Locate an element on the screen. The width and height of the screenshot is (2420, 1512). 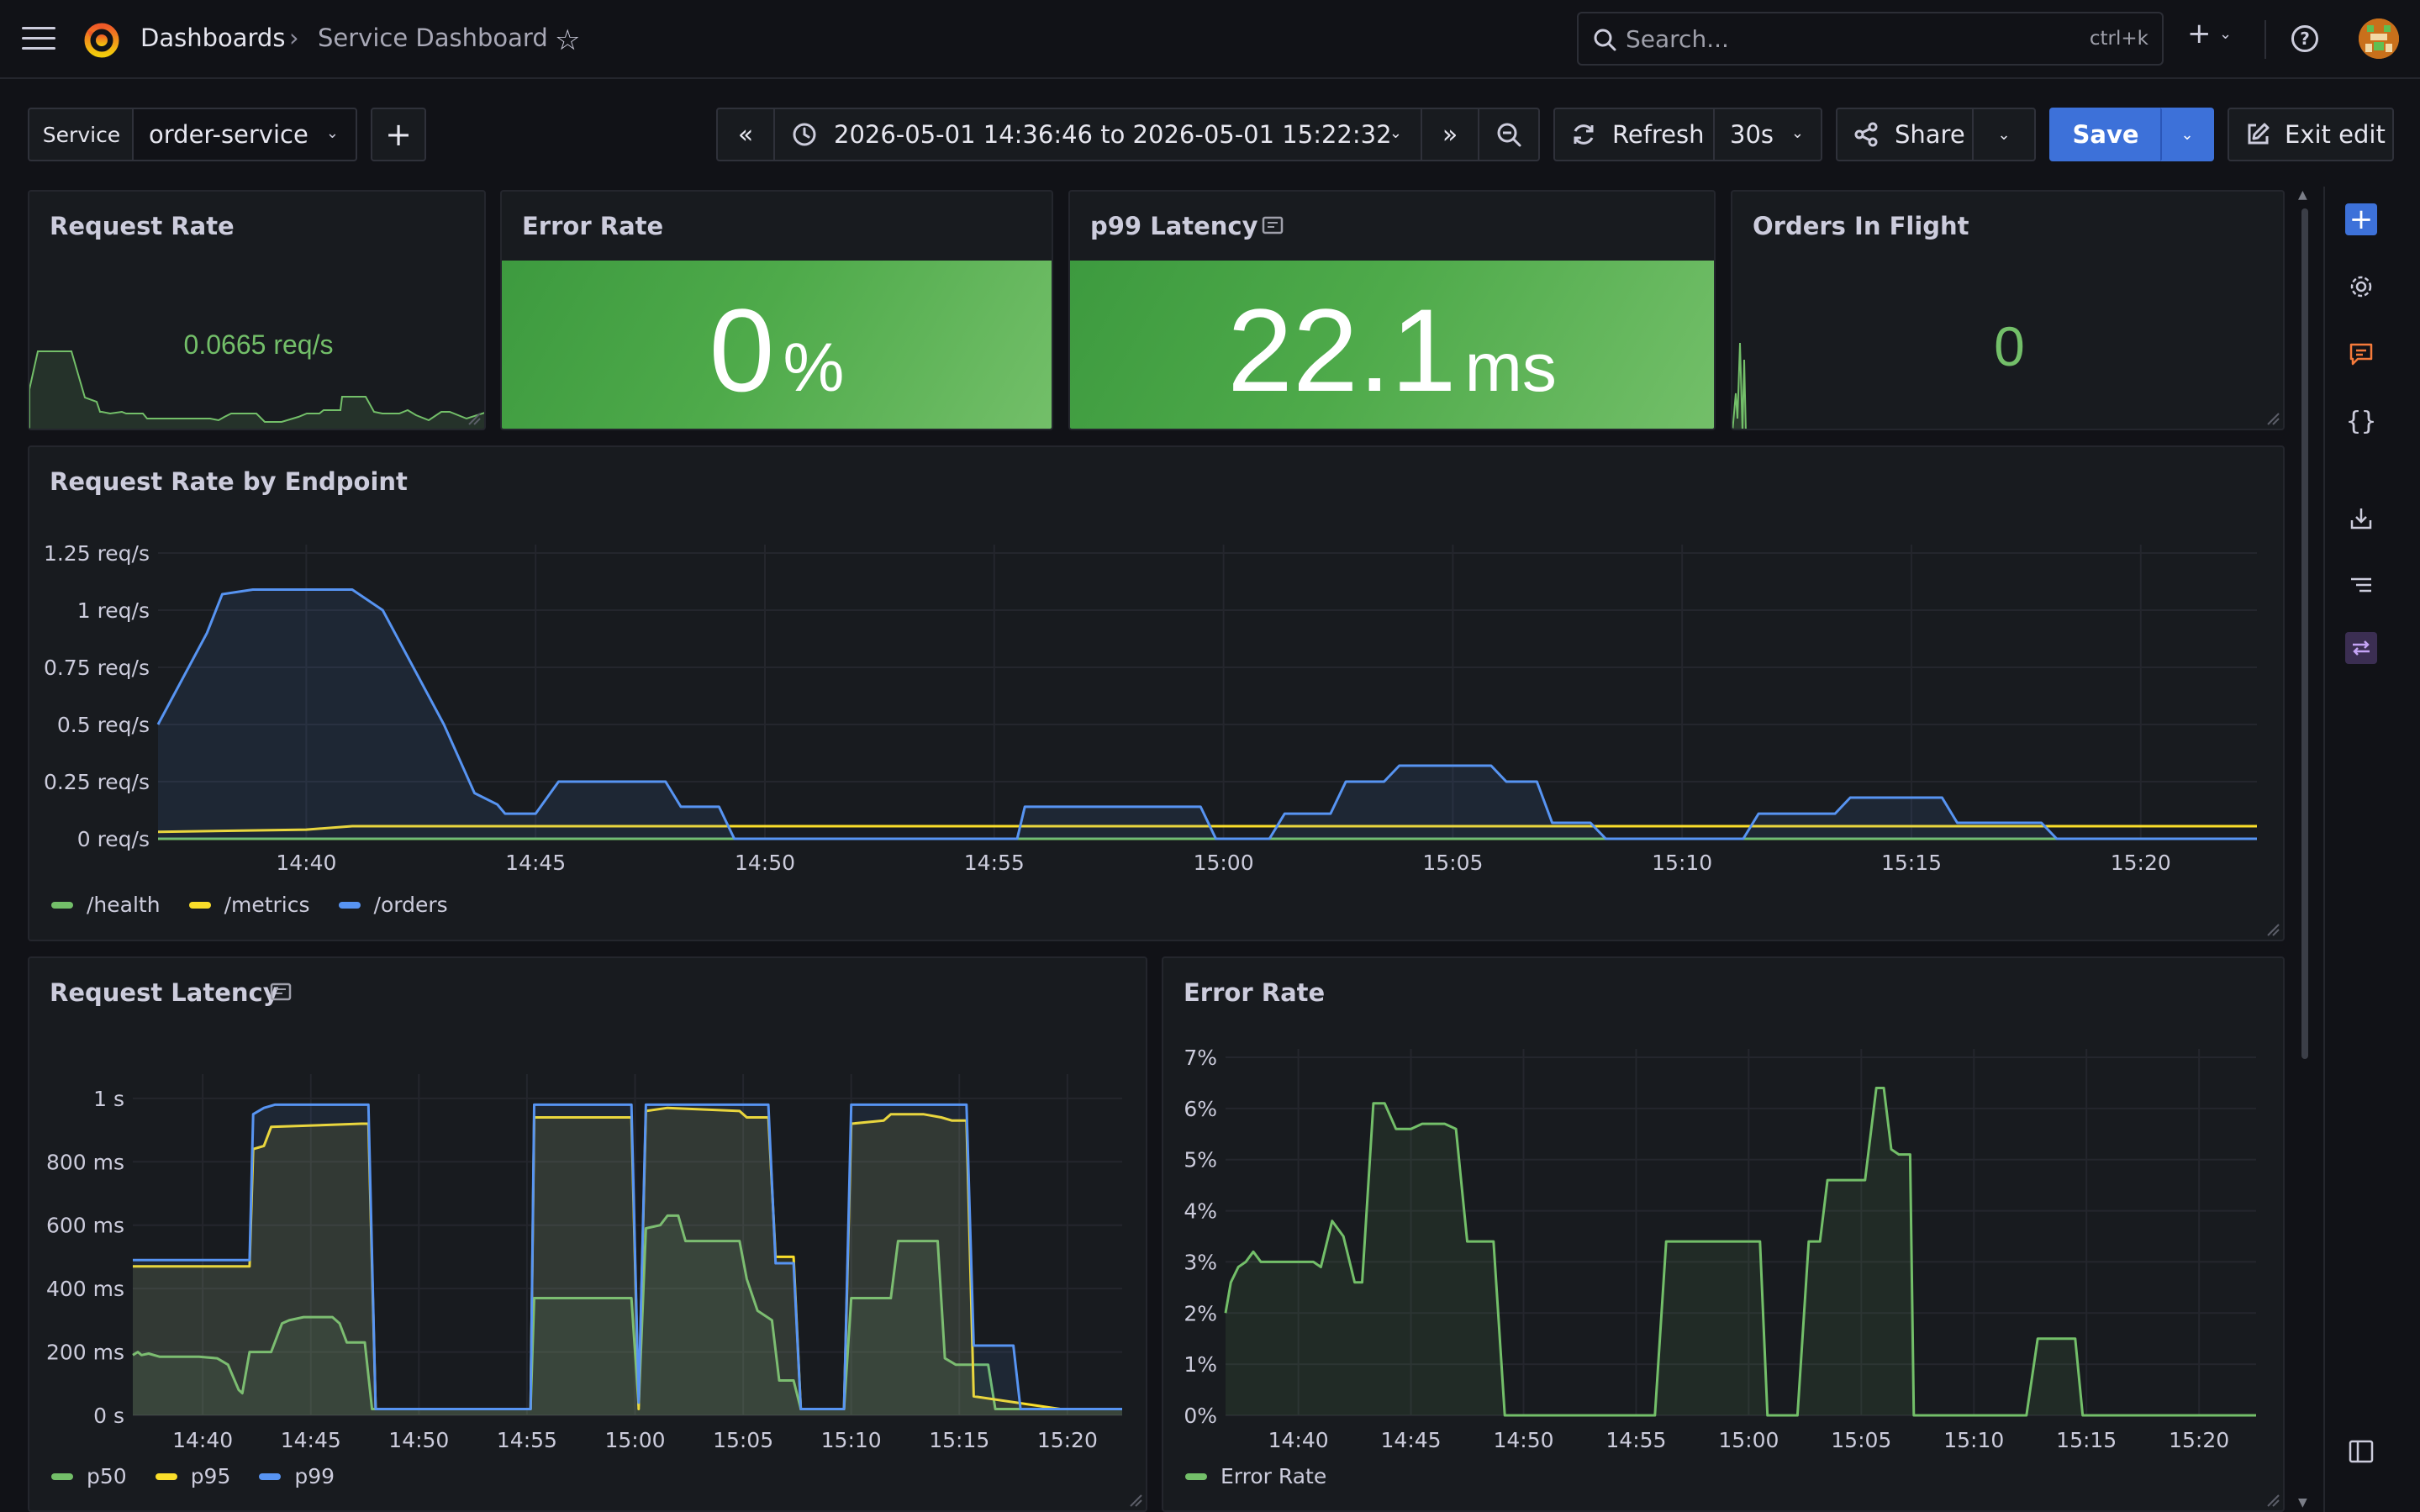
scroll-up-icon: ▲ is located at coordinates (2302, 195).